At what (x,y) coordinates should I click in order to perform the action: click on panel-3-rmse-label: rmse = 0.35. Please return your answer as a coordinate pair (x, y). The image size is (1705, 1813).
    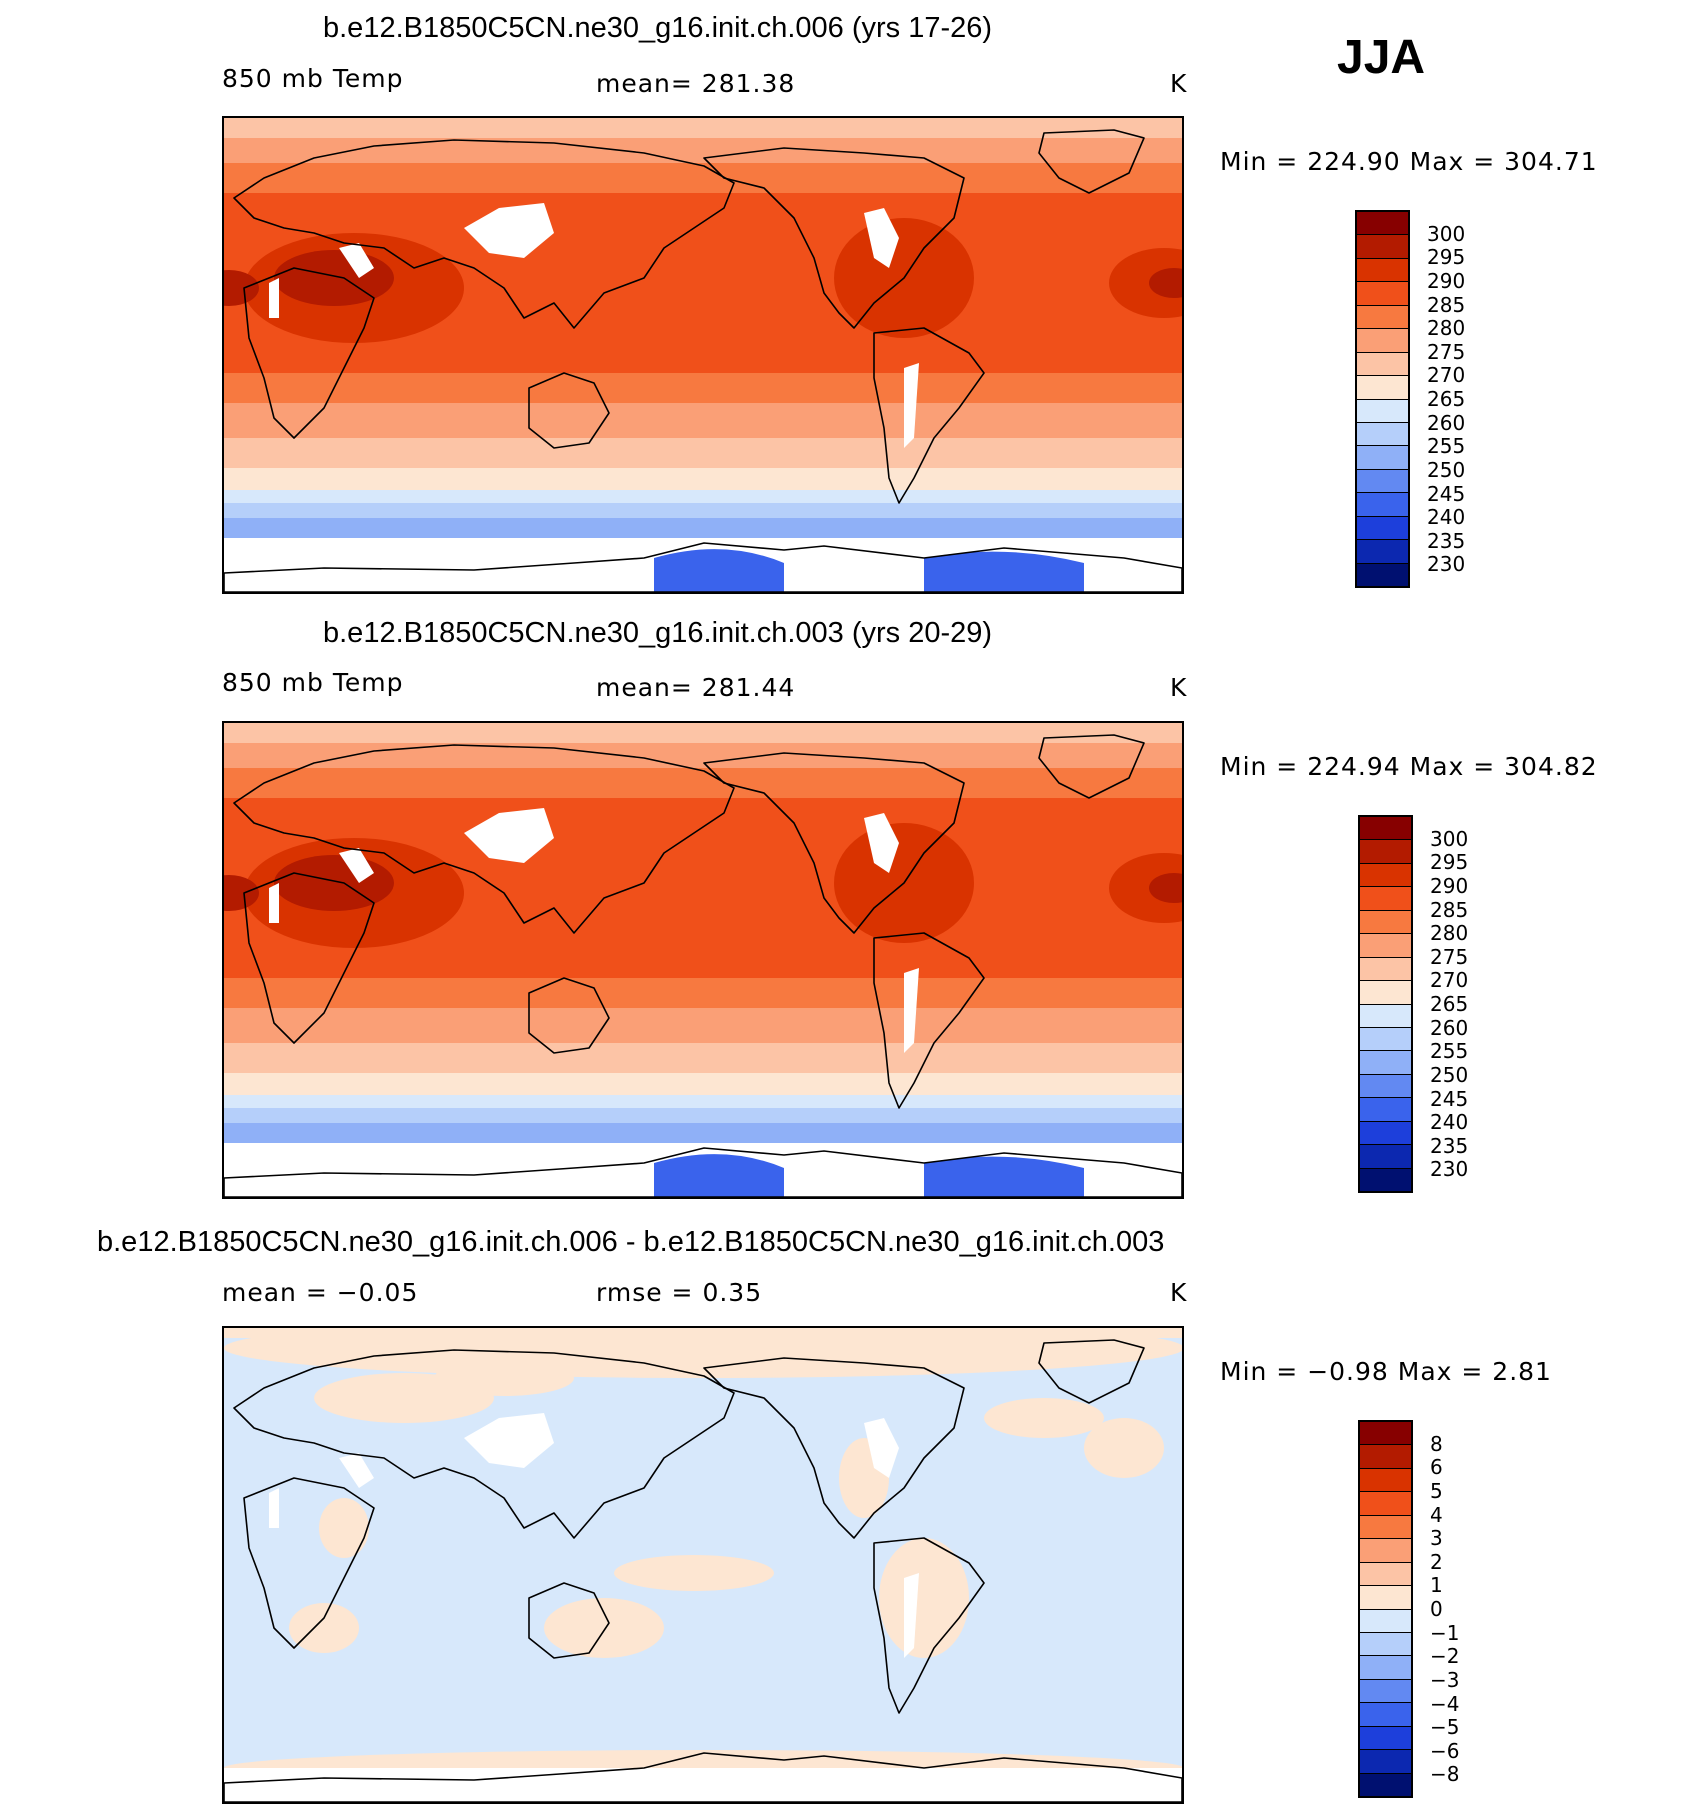
    Looking at the image, I should click on (679, 1292).